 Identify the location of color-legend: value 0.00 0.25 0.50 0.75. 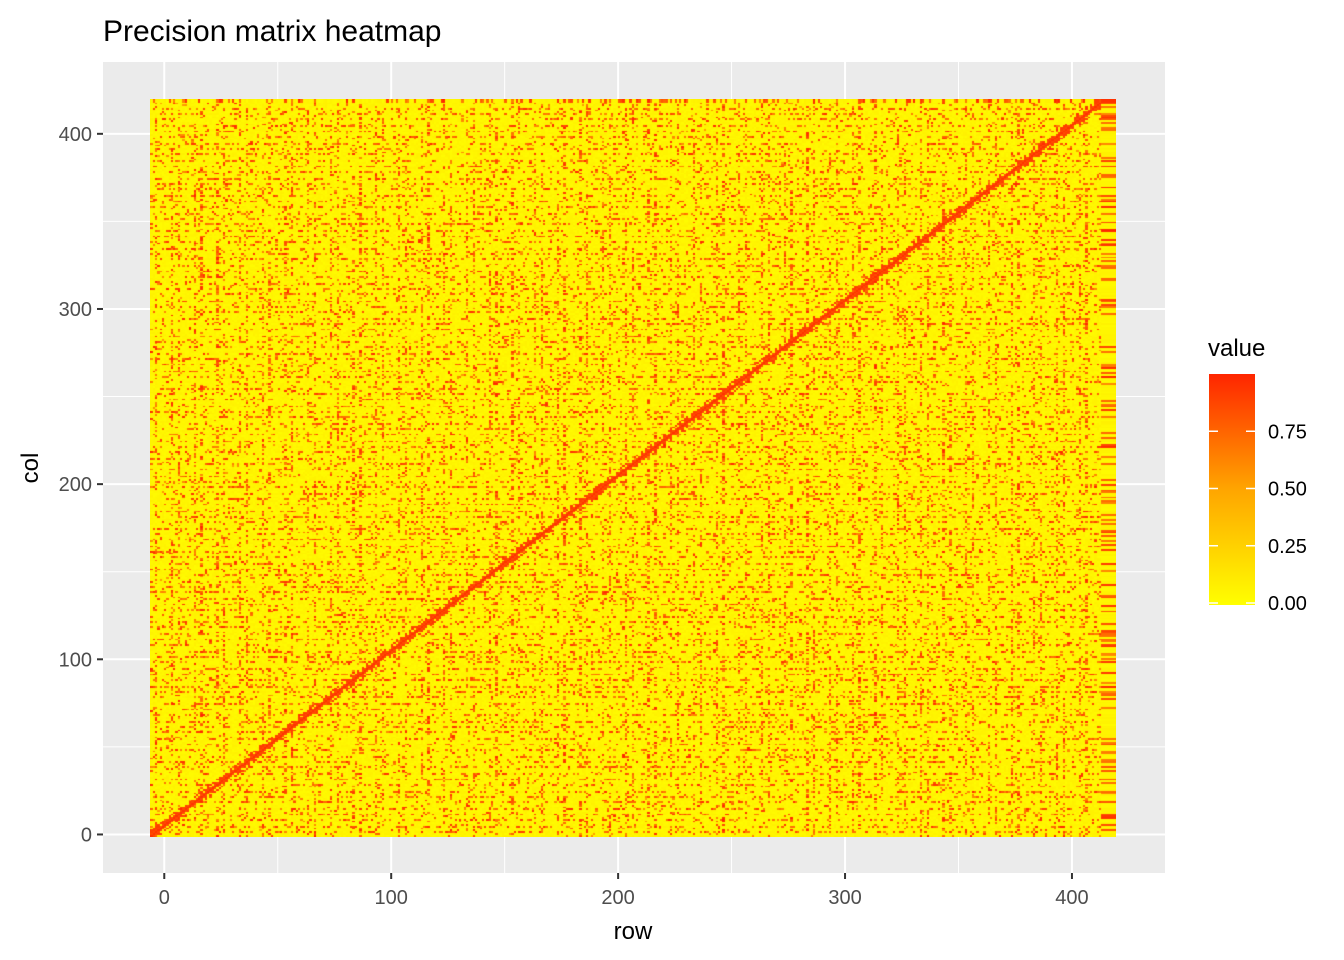
(1257, 475).